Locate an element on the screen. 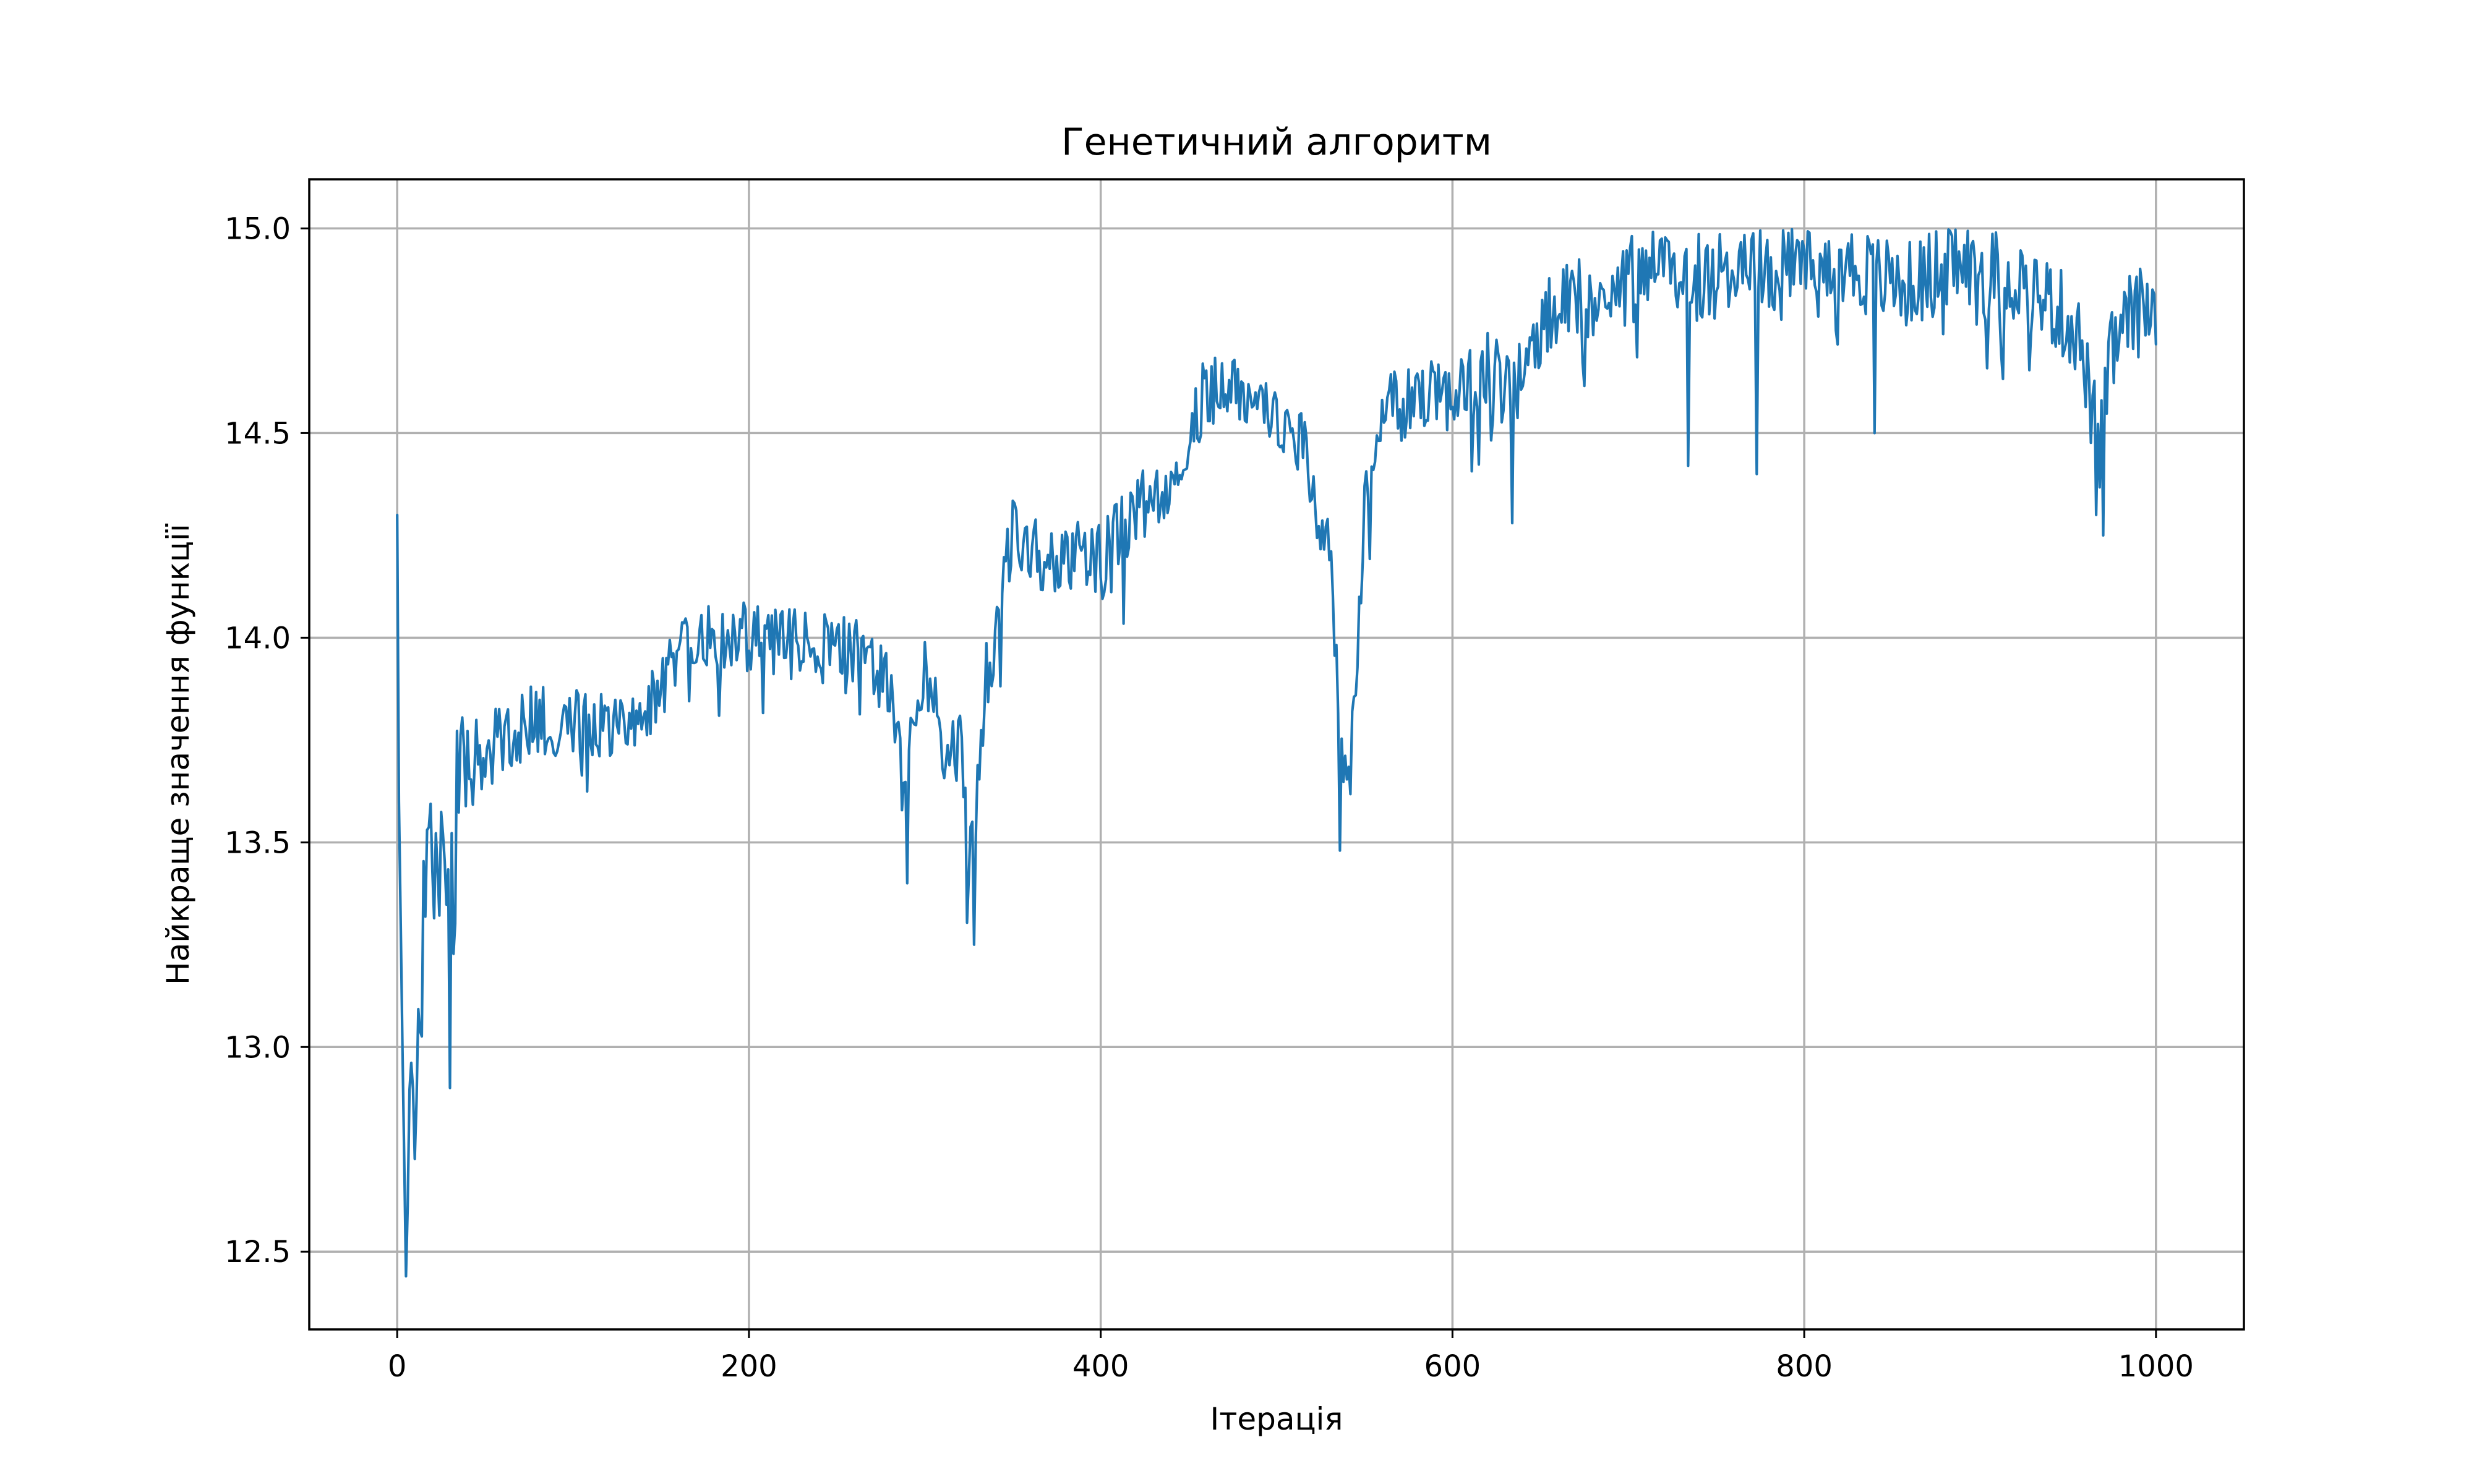 This screenshot has height=1484, width=2474. y-axis-label: Найкраще значення функції is located at coordinates (178, 754).